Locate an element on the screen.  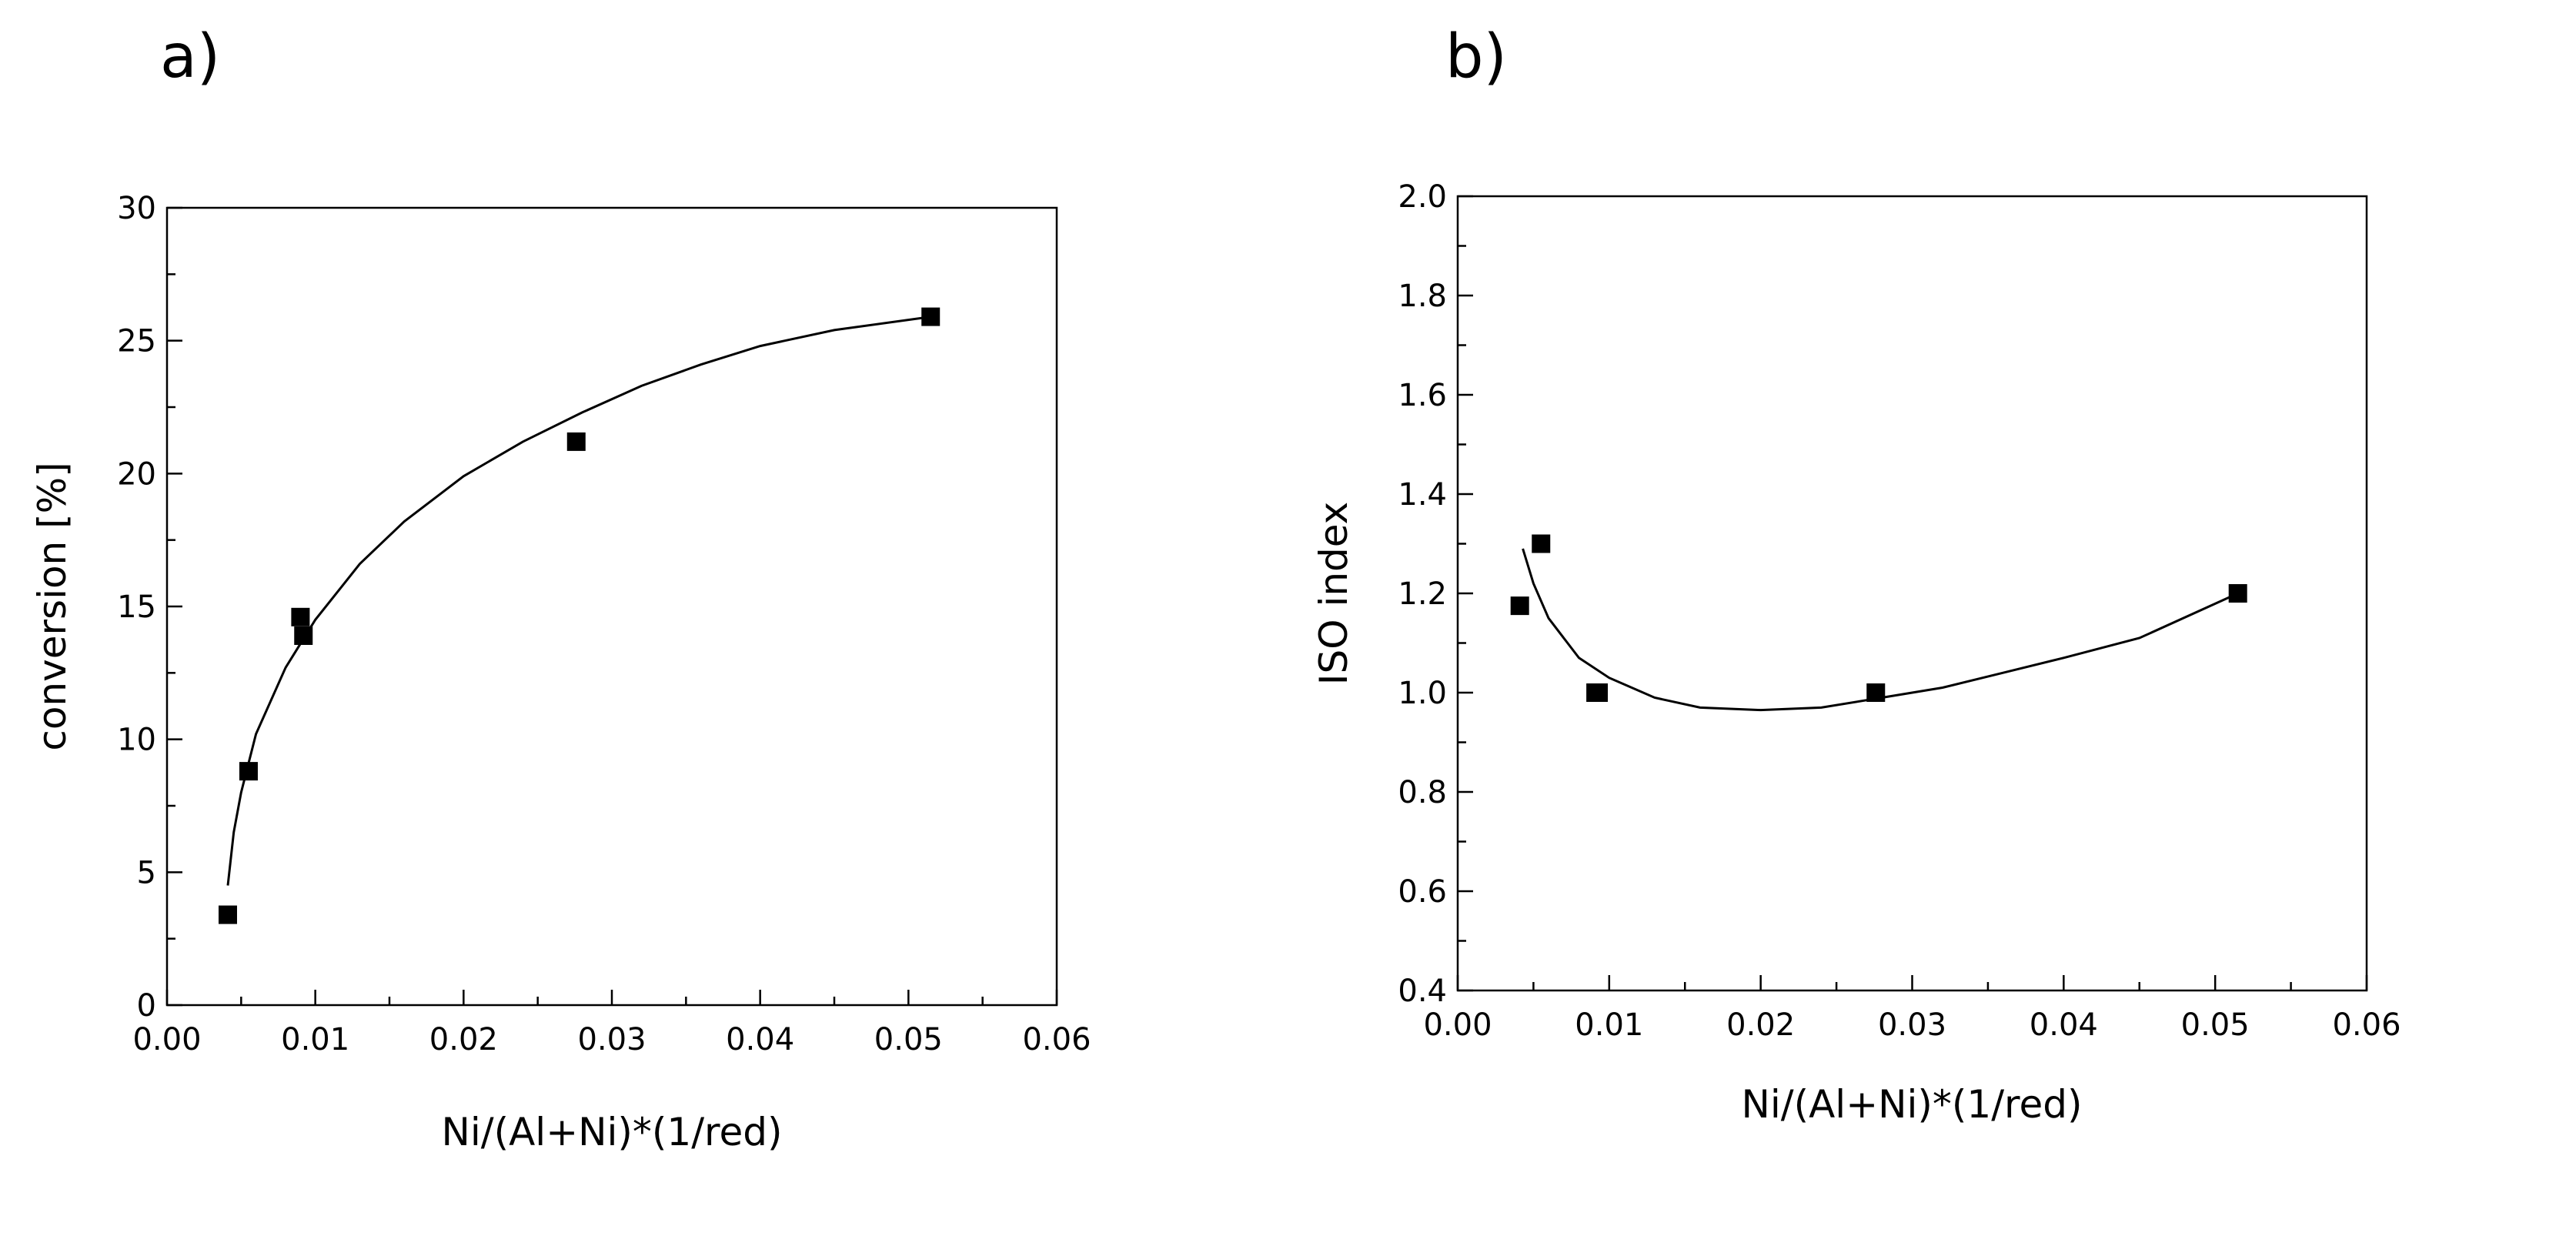
panel-a-fit-curve is located at coordinates (578, 601).